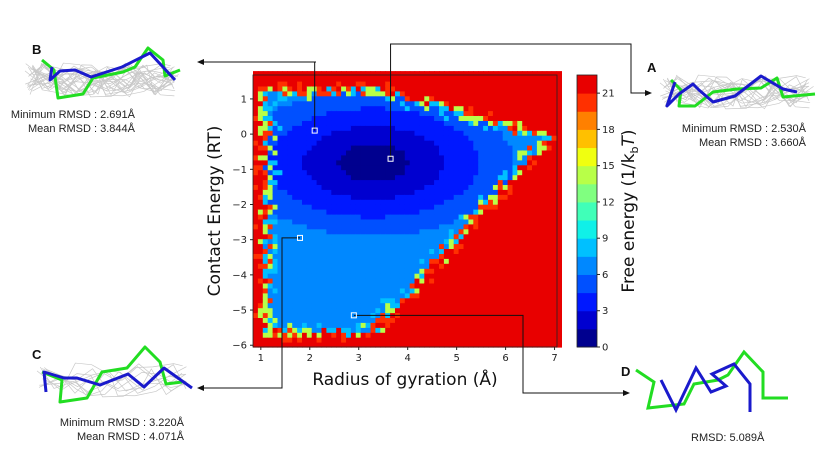 The height and width of the screenshot is (462, 823). What do you see at coordinates (111, 73) in the screenshot?
I see `native-backbone` at bounding box center [111, 73].